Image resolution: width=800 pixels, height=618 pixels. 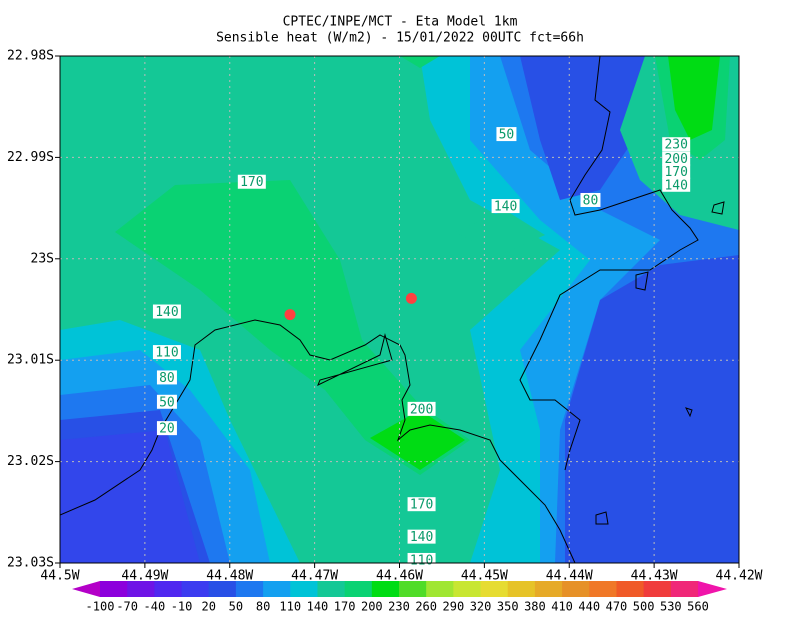 I want to click on colorbar-label: 80, so click(x=263, y=607).